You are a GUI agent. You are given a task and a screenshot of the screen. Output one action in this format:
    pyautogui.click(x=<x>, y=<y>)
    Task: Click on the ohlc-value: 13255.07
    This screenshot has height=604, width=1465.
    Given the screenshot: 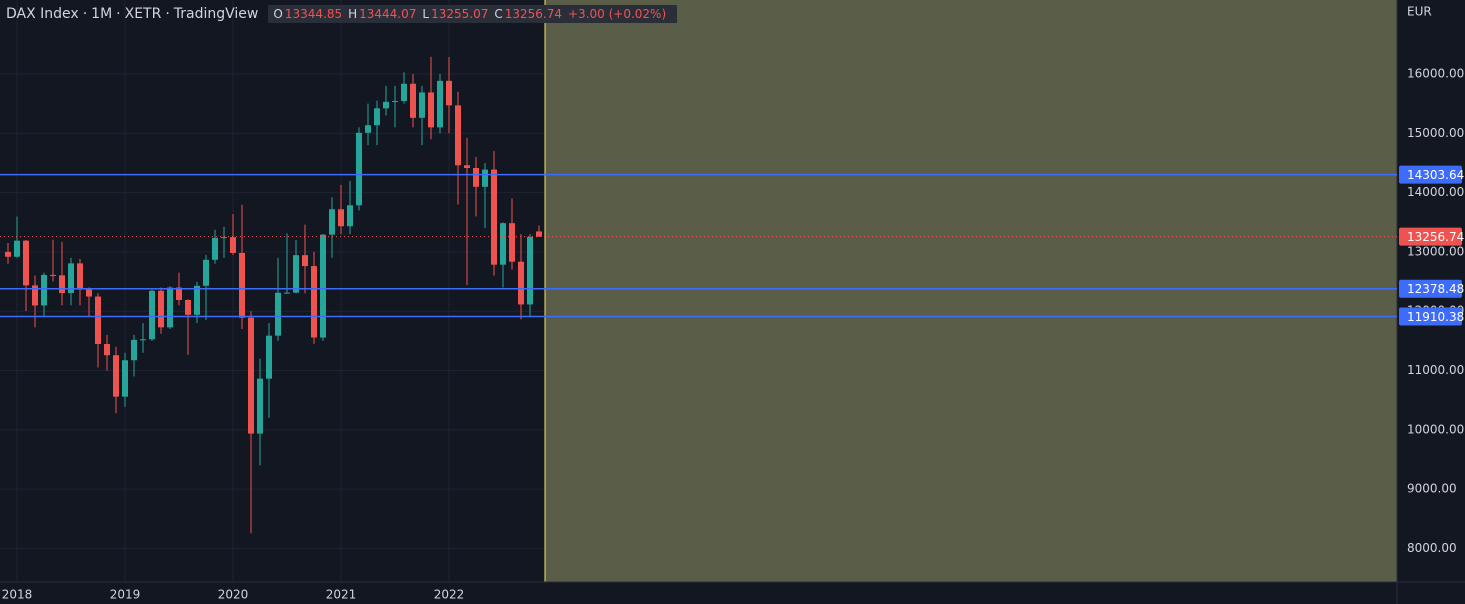 What is the action you would take?
    pyautogui.click(x=460, y=14)
    